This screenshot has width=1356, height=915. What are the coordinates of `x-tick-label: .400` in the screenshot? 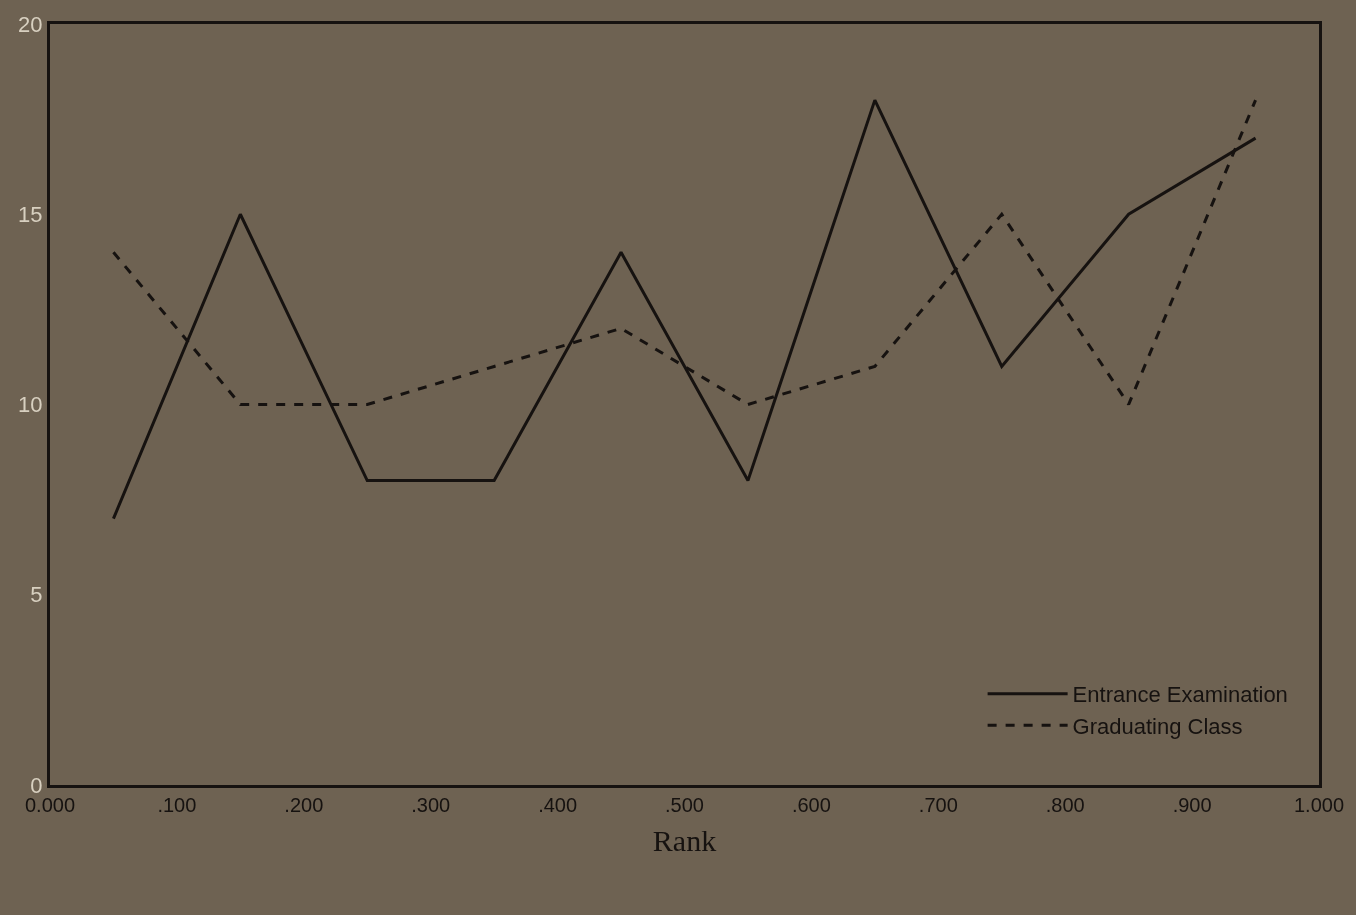 It's located at (558, 805).